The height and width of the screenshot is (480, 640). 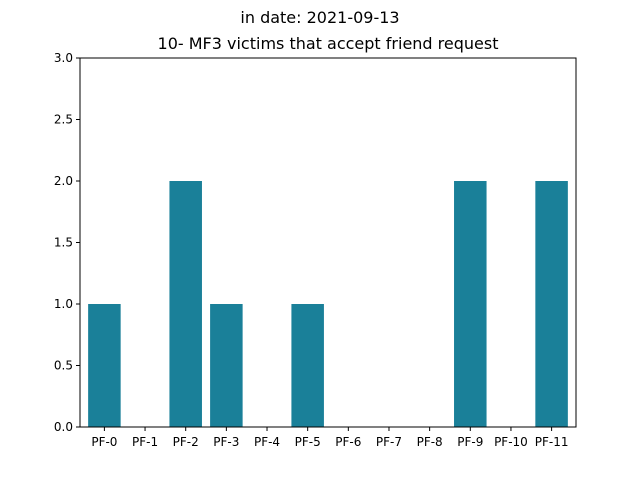 I want to click on y-tick-label: 0.5, so click(x=63, y=366).